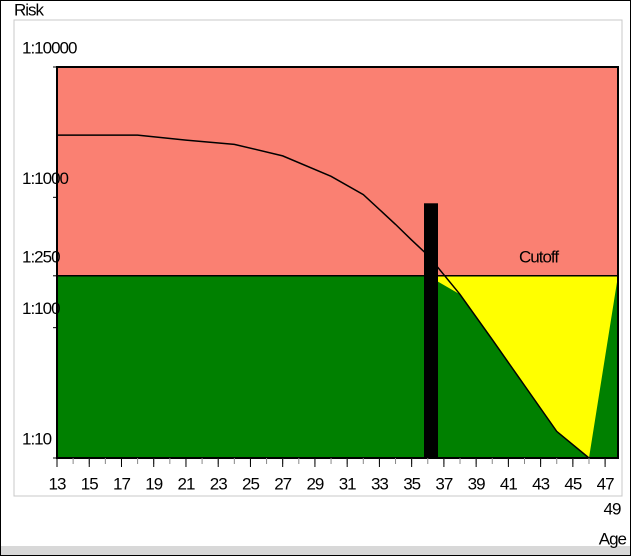 This screenshot has height=556, width=631. What do you see at coordinates (41, 256) in the screenshot?
I see `y-tick-label: 1:250` at bounding box center [41, 256].